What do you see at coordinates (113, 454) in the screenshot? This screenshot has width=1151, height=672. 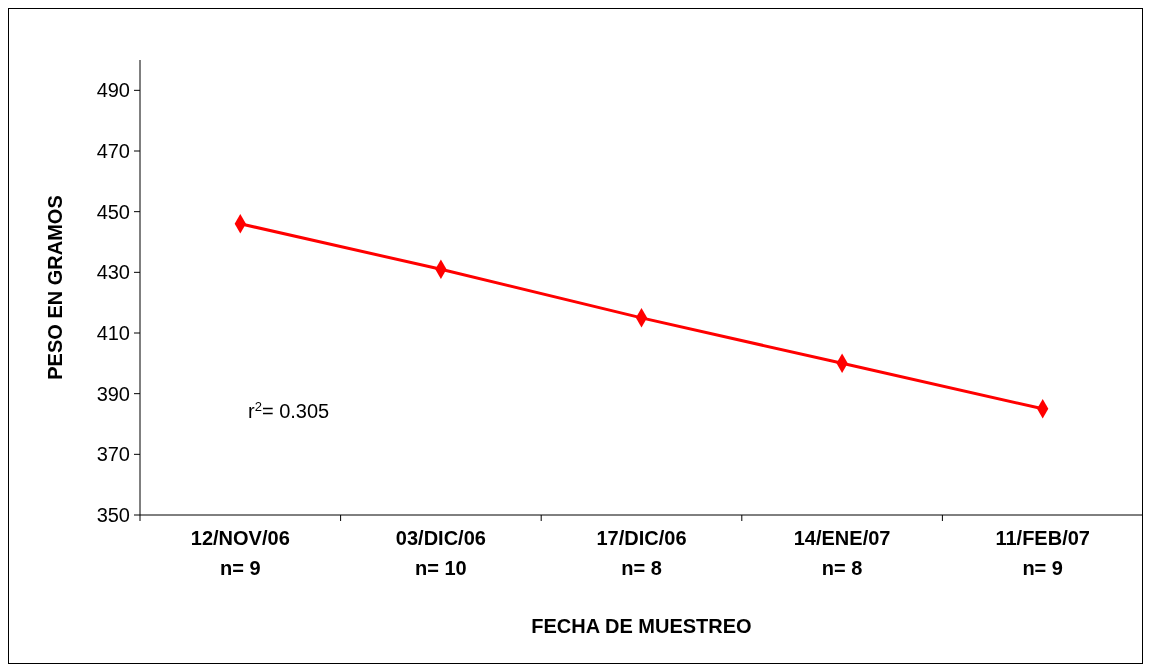 I see `y-tick-label: 370` at bounding box center [113, 454].